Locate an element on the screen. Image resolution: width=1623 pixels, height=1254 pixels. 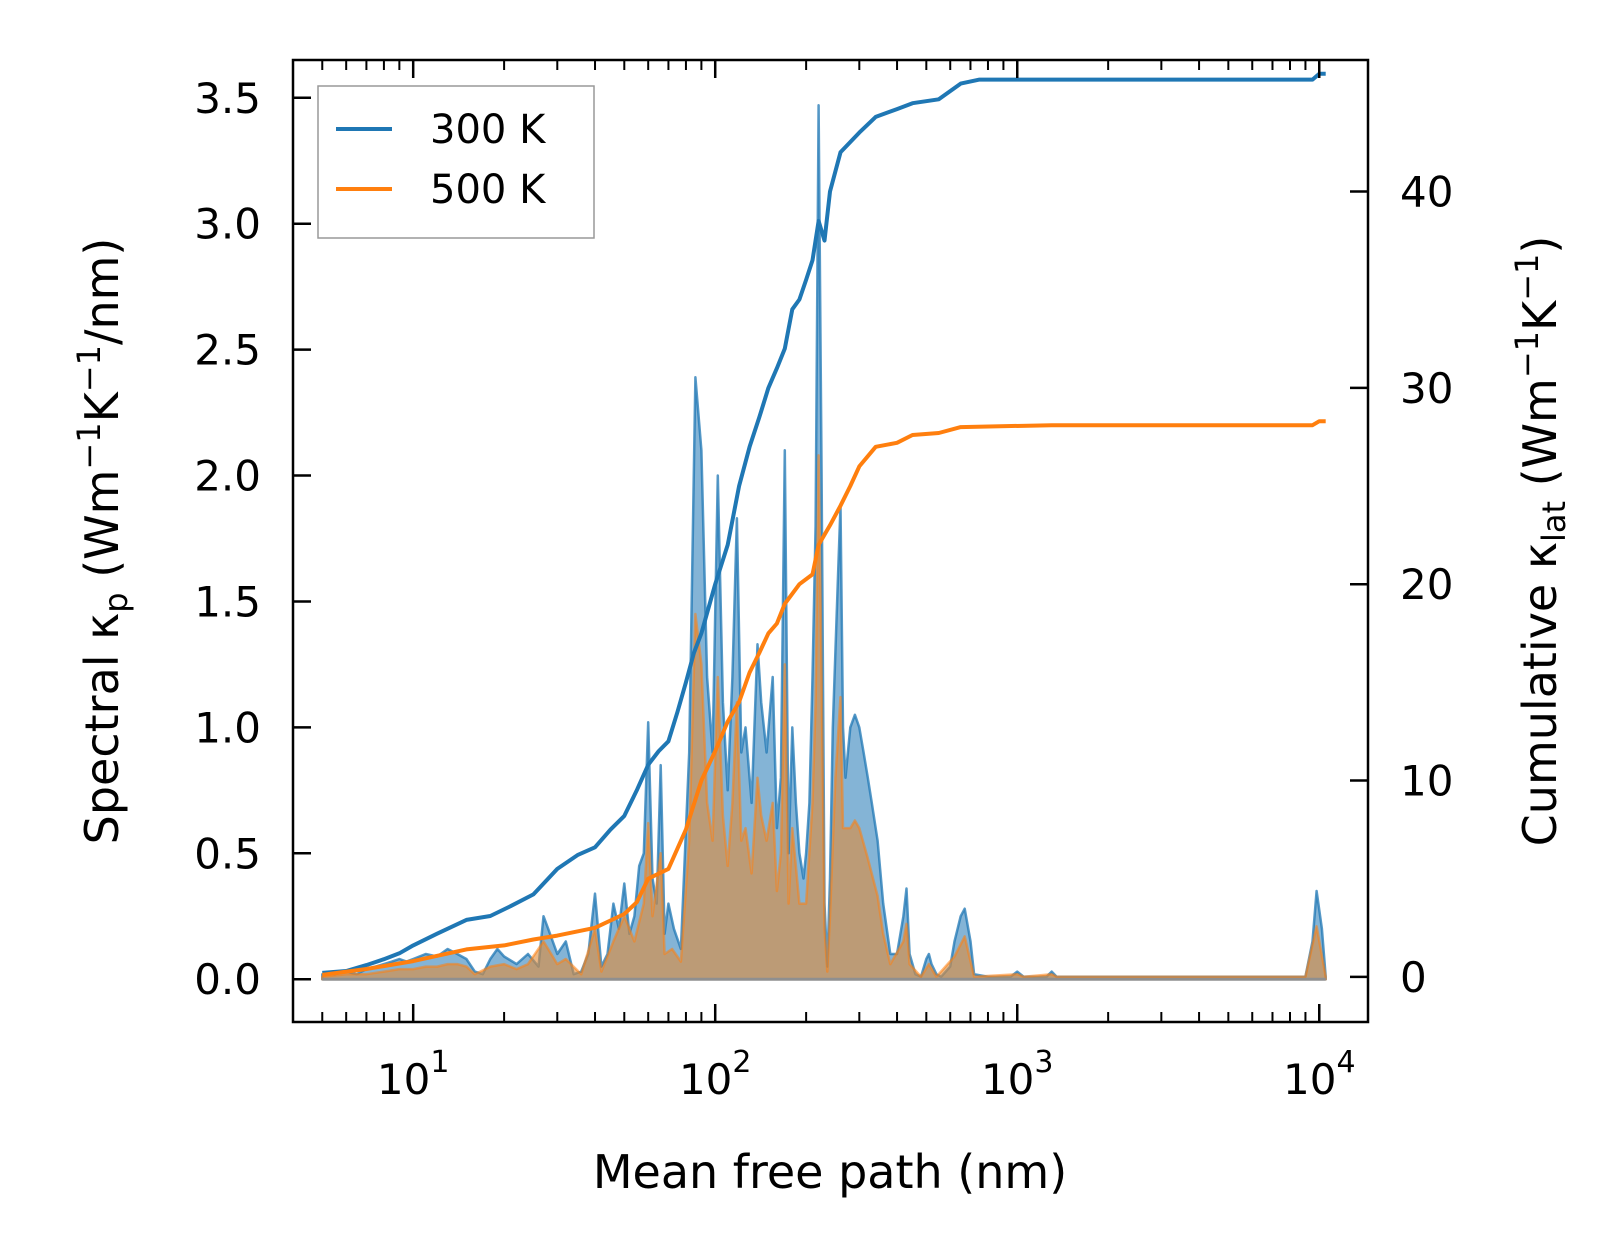
x-tick-label: 10² is located at coordinates (715, 1074).